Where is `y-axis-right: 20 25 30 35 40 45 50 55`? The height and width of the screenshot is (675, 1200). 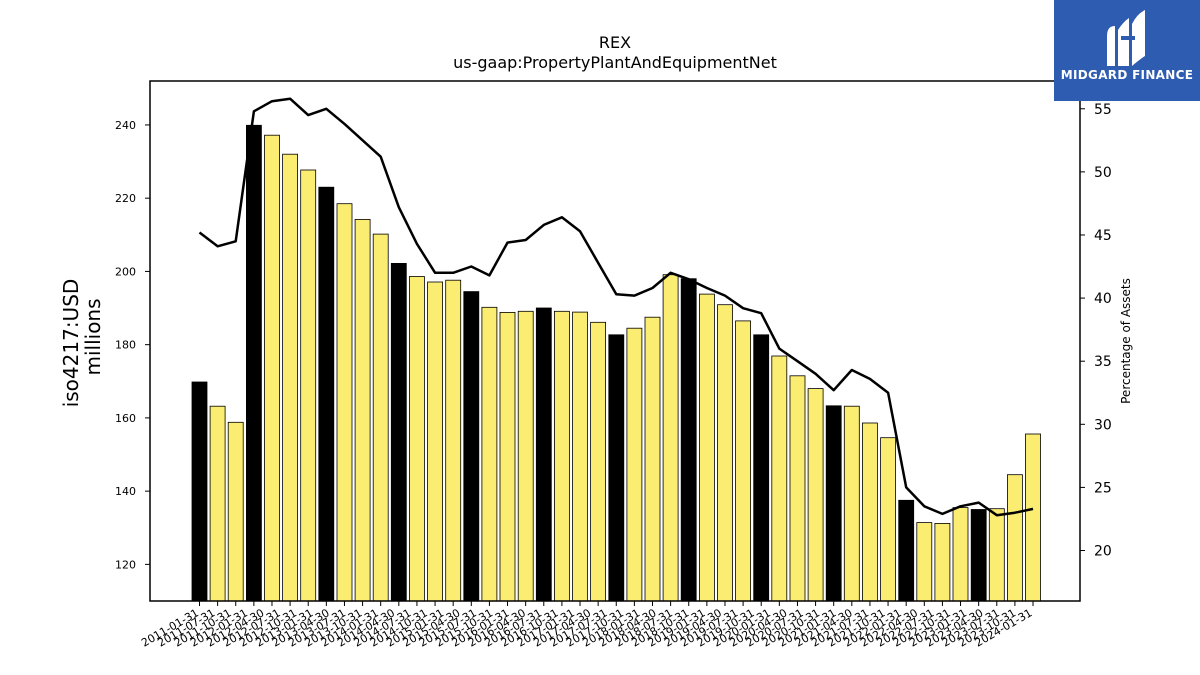
y-axis-right: 20 25 30 35 40 45 50 55 is located at coordinates (1096, 331).